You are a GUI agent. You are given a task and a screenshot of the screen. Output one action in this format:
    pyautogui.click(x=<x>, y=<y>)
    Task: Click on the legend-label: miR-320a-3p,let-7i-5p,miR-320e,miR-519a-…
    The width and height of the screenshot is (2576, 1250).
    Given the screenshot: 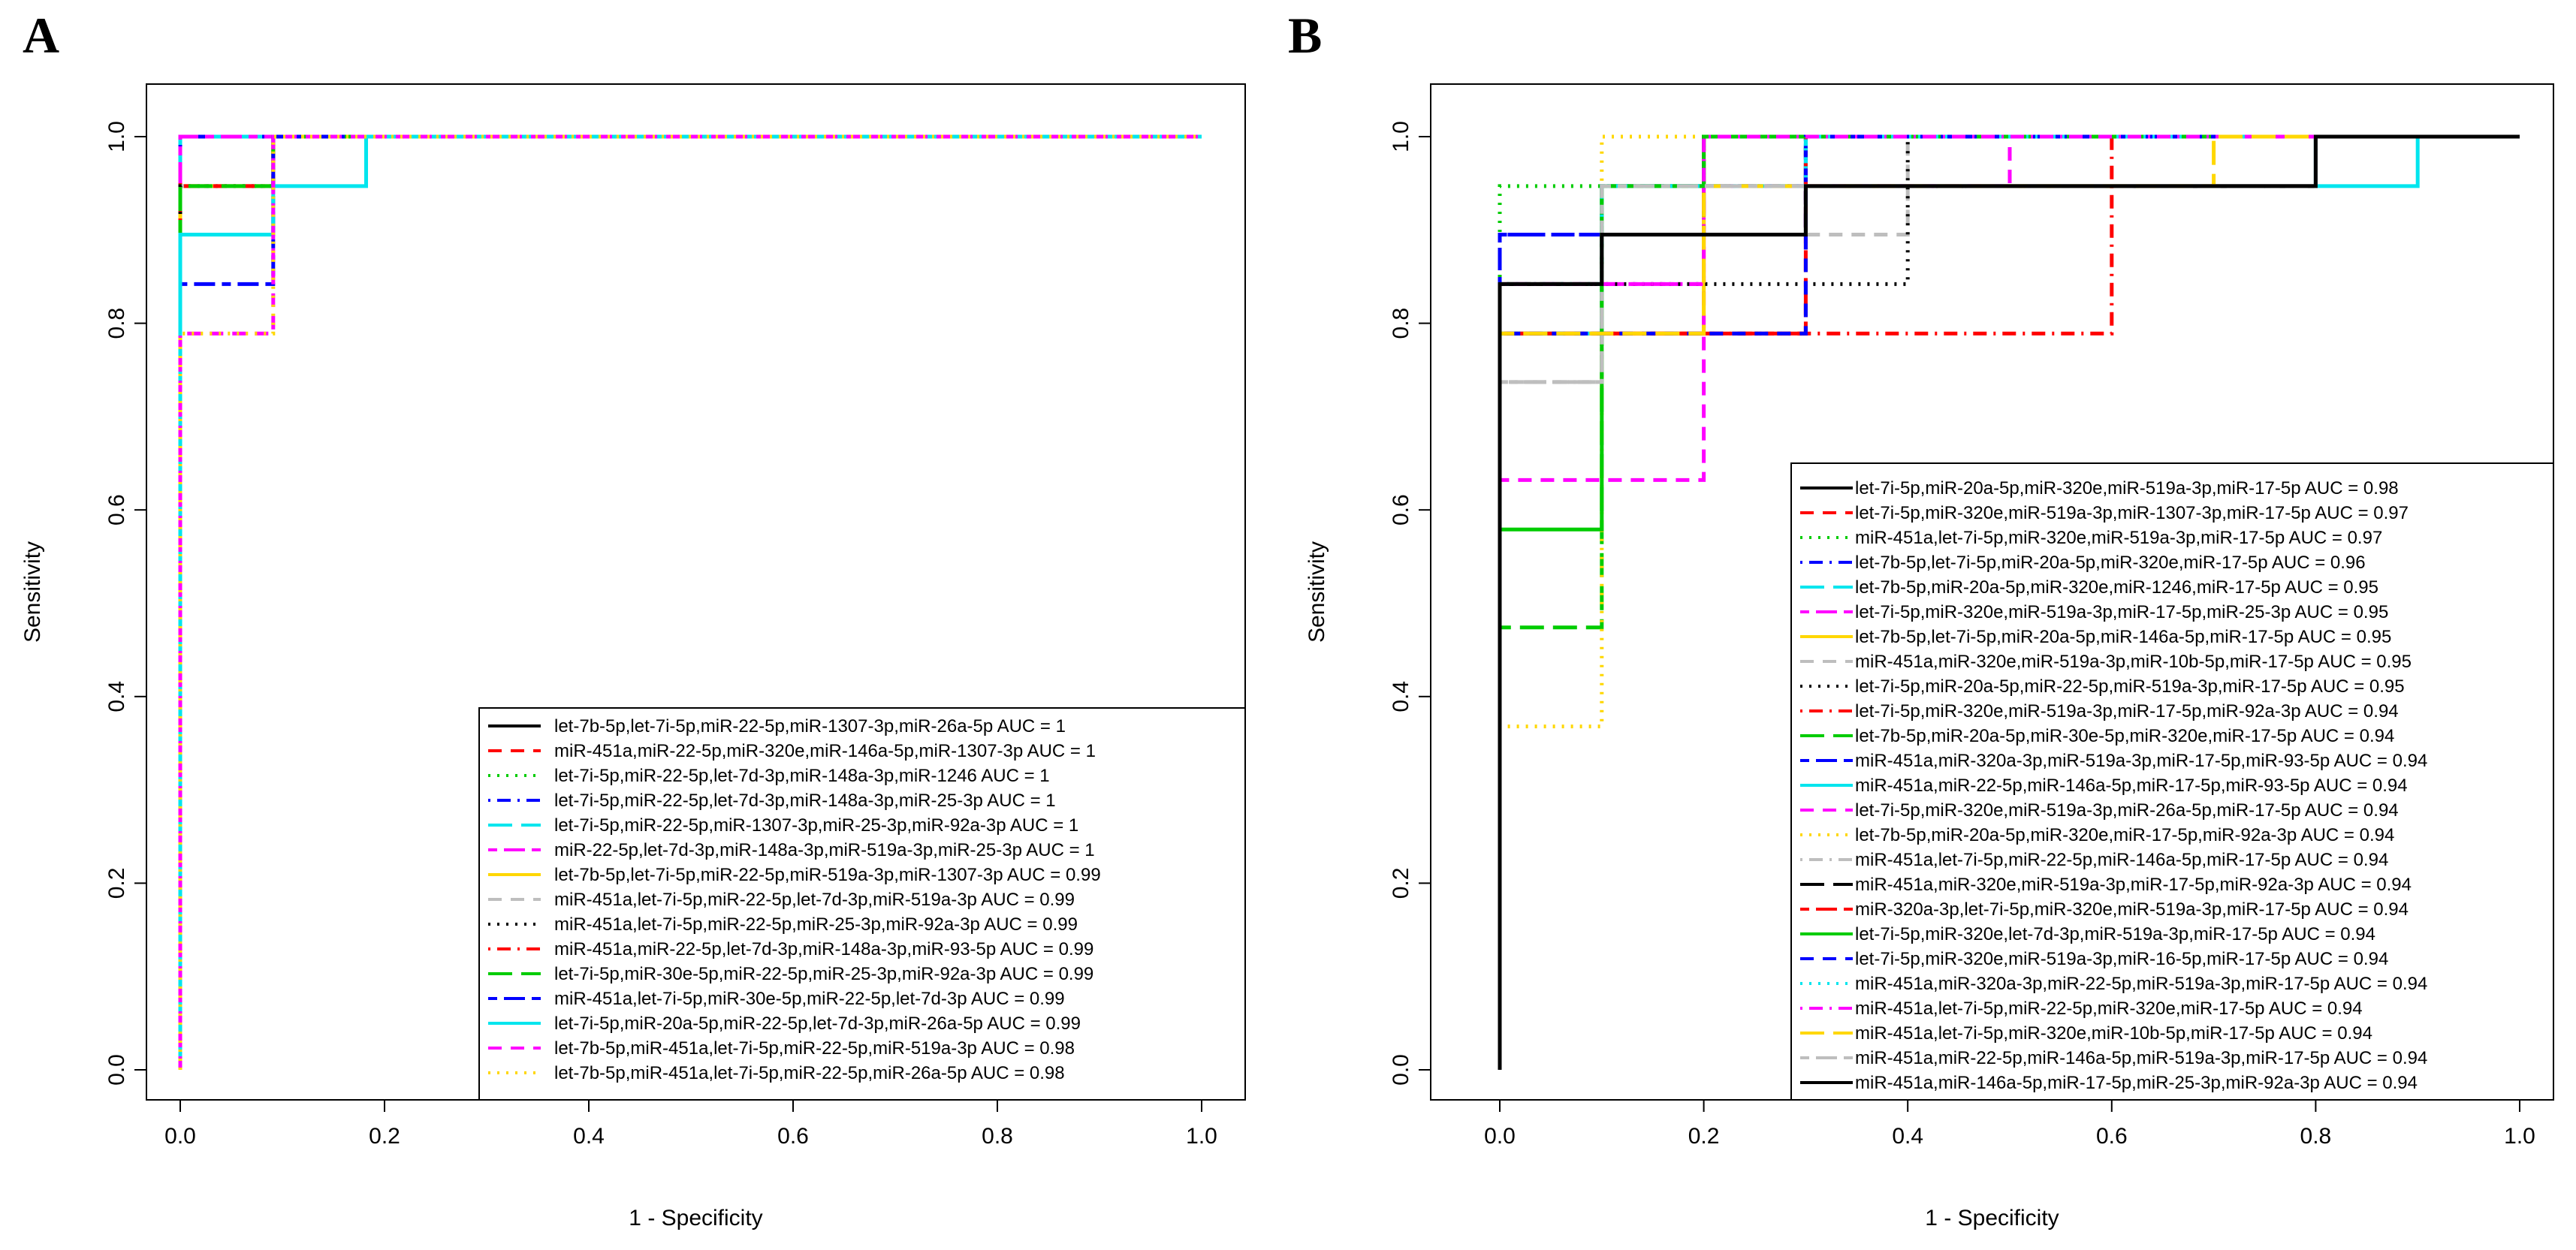 What is the action you would take?
    pyautogui.click(x=2132, y=910)
    